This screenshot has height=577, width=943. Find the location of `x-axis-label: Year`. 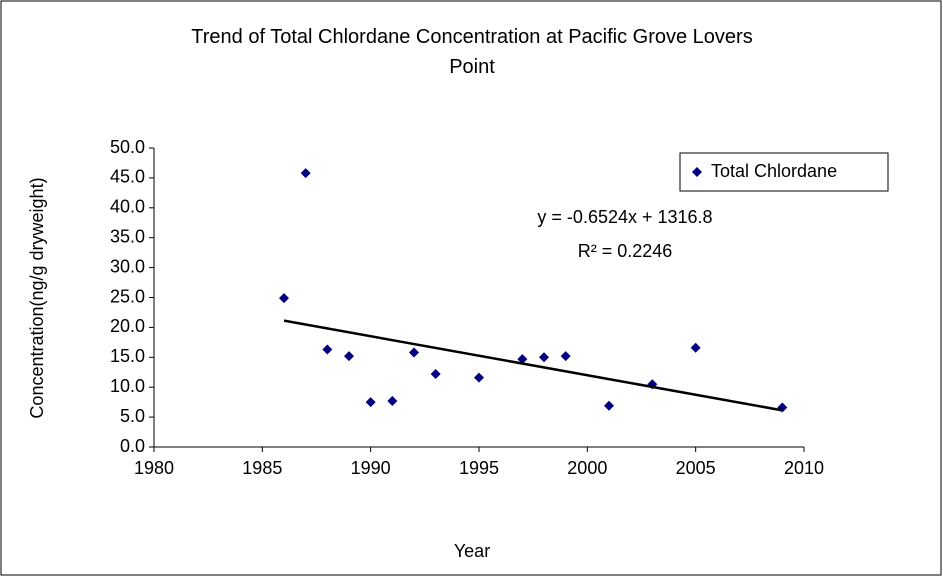

x-axis-label: Year is located at coordinates (472, 551).